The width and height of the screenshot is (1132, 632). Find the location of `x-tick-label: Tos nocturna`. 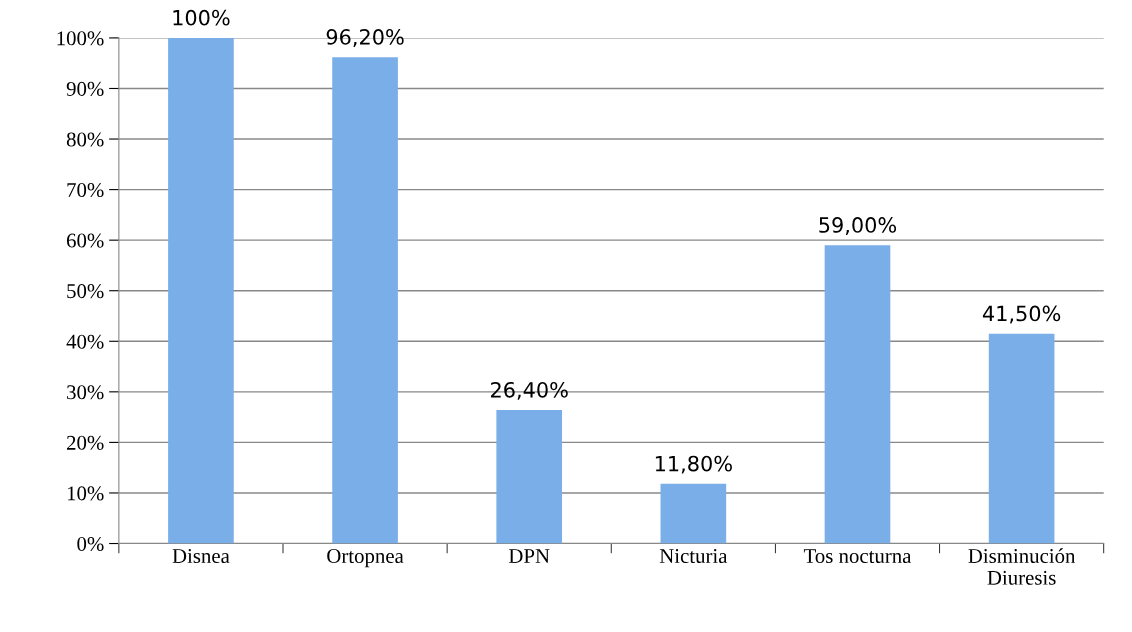

x-tick-label: Tos nocturna is located at coordinates (857, 556).